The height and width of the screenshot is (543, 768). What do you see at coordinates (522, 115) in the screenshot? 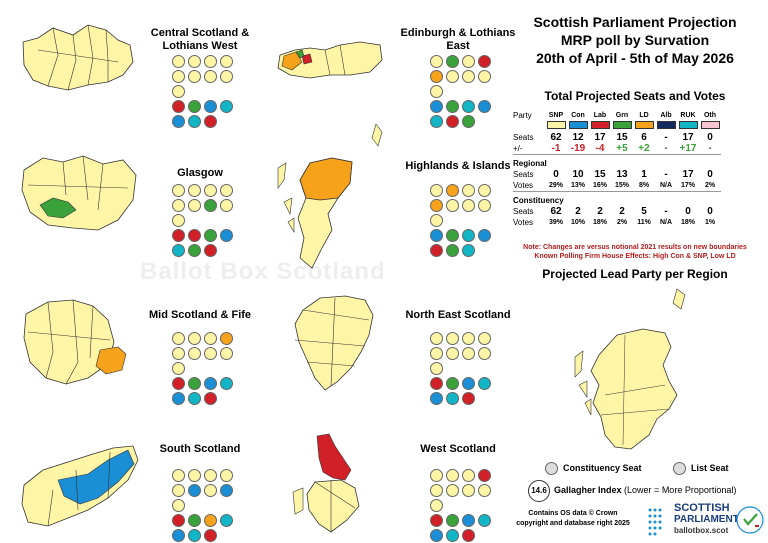
I see `party-label: Party` at bounding box center [522, 115].